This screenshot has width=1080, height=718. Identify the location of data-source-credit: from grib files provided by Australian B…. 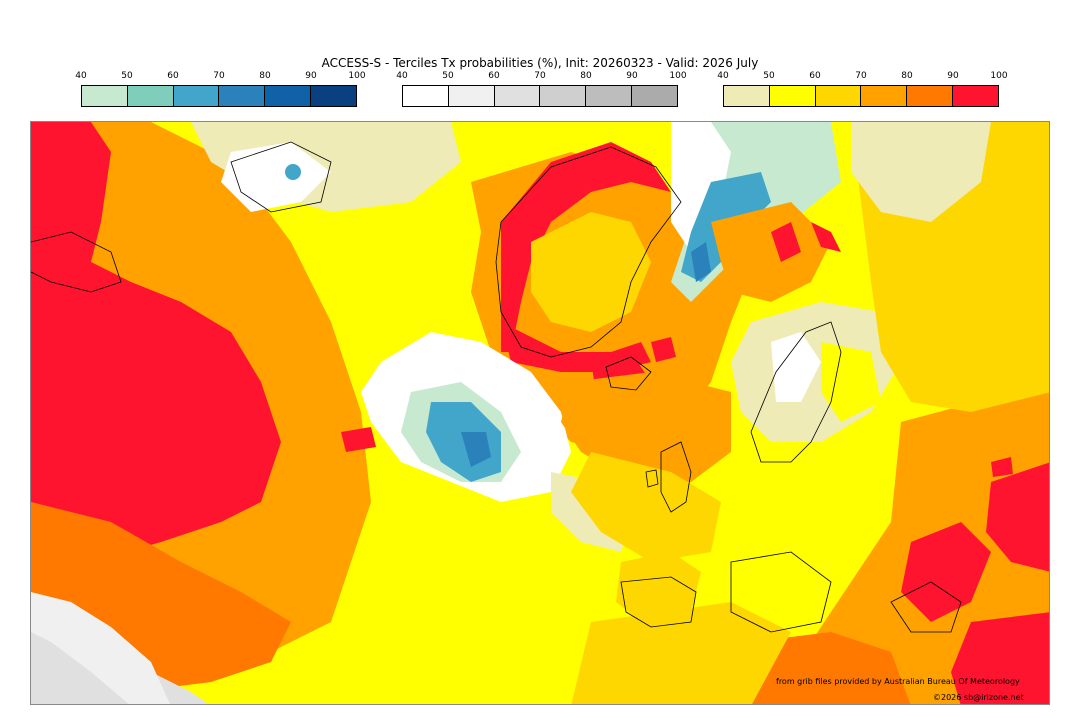
(898, 681).